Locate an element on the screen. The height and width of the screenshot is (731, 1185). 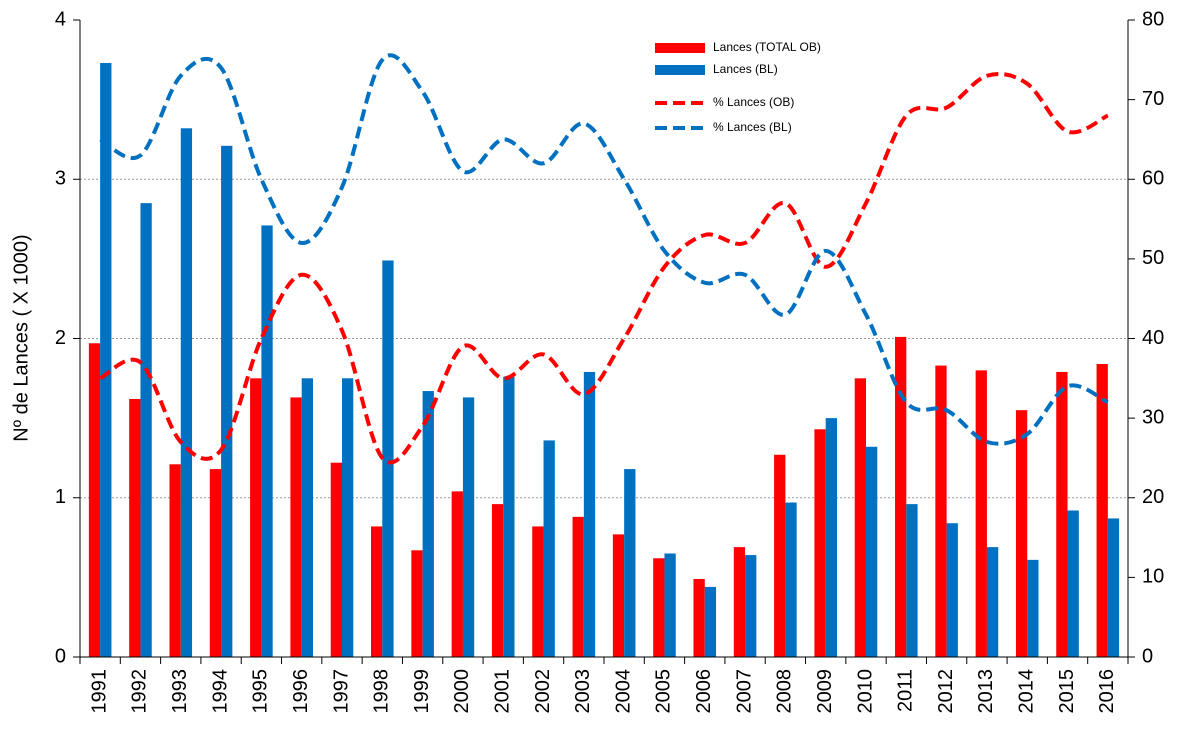
x-tick-label: 2000 is located at coordinates (462, 691).